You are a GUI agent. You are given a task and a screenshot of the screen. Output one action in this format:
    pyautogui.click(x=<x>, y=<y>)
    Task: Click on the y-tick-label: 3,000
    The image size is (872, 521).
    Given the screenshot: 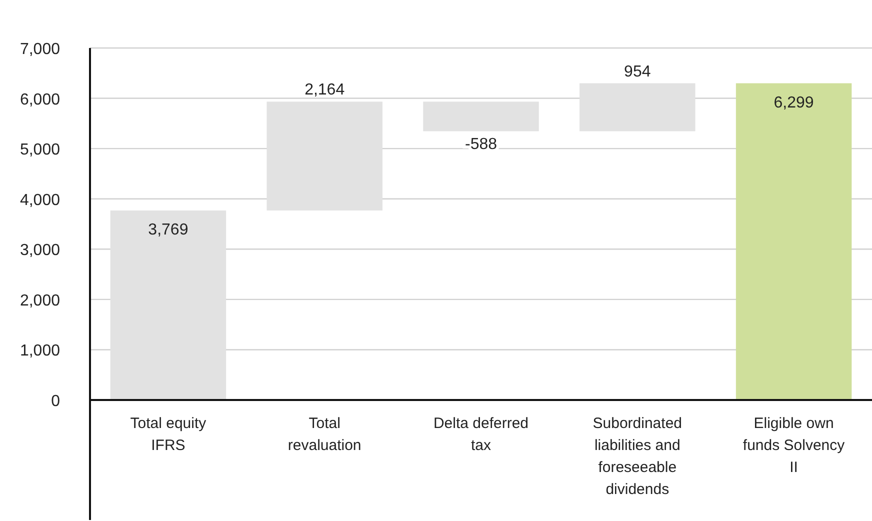 What is the action you would take?
    pyautogui.click(x=40, y=251)
    